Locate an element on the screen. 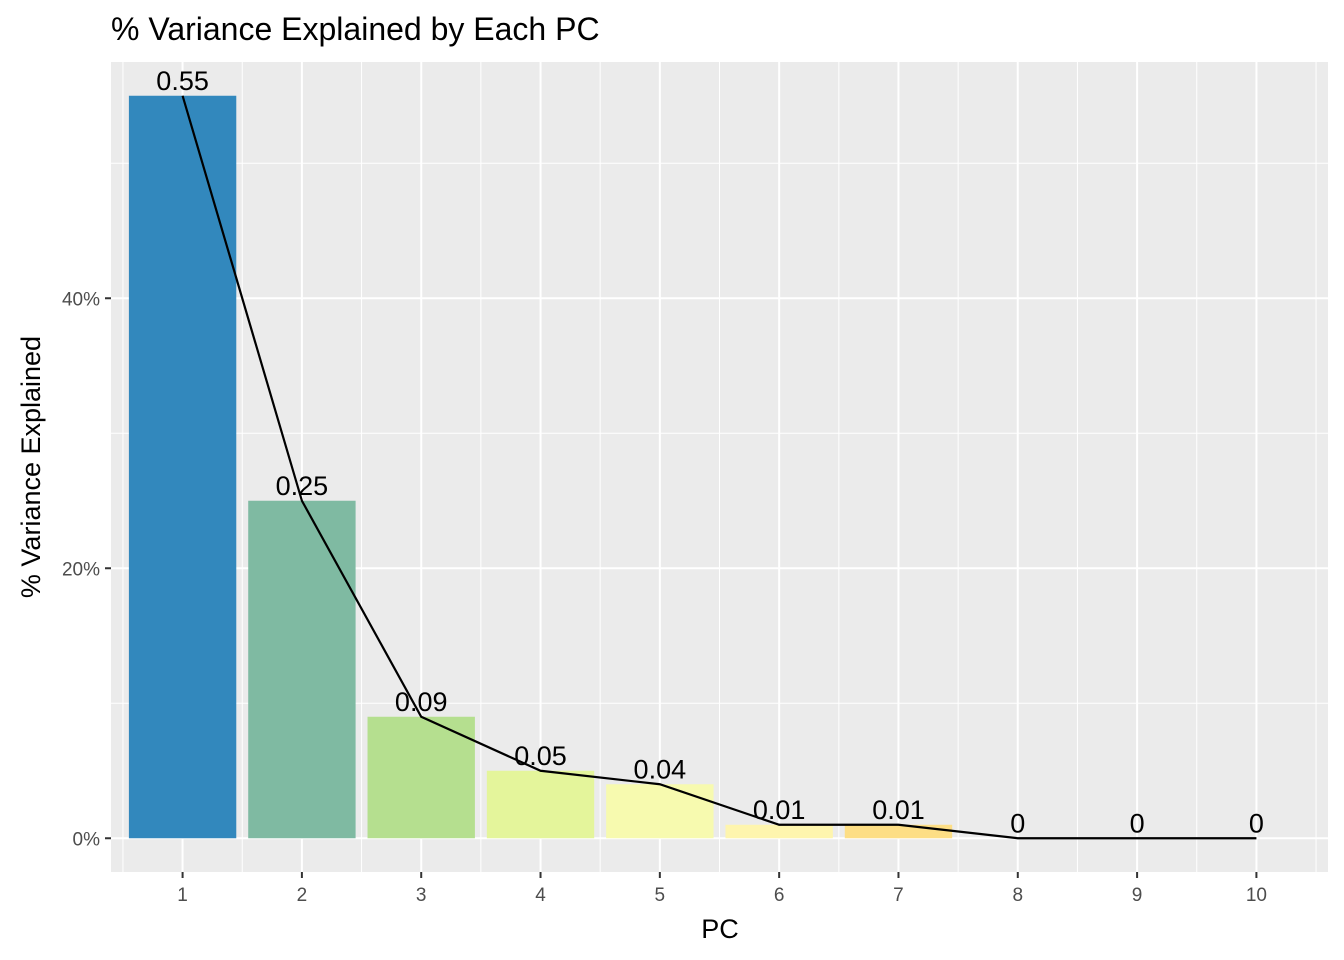  x-tick-label: 6 is located at coordinates (779, 895).